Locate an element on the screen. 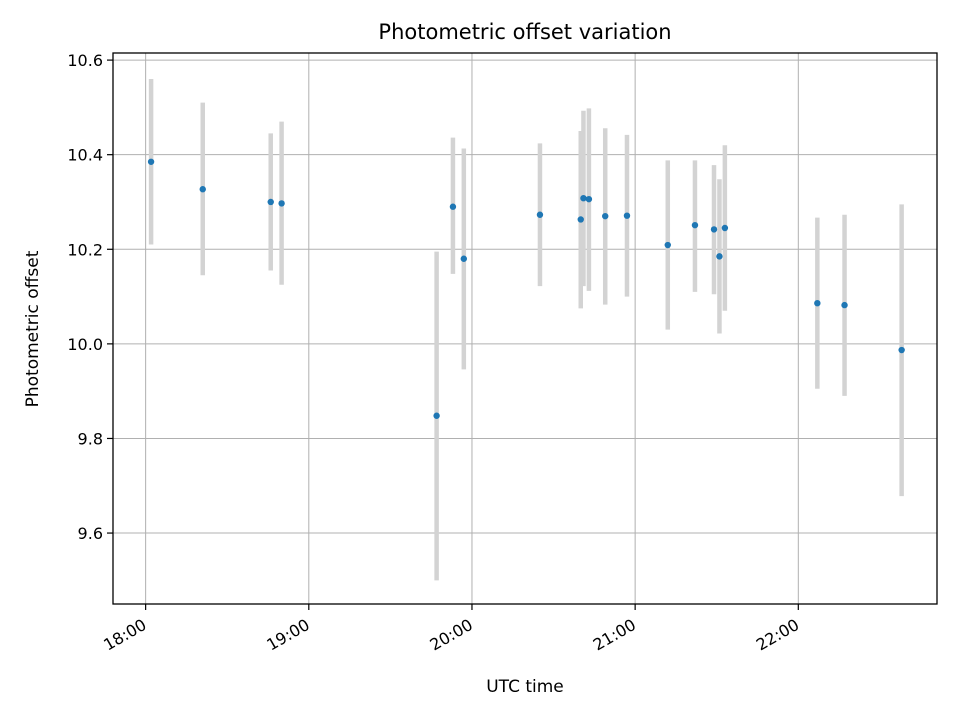  x-axis-label: UTC time is located at coordinates (525, 687).